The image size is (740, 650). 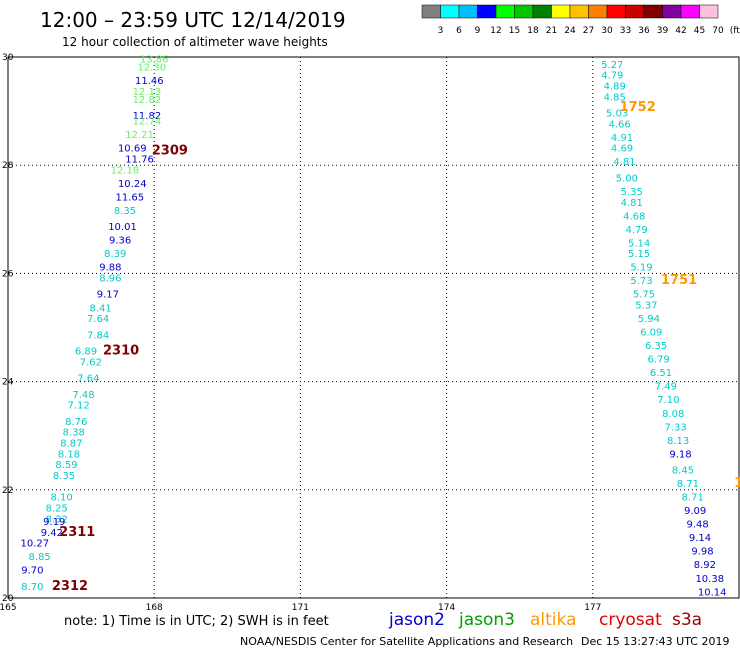 I want to click on wave-height-point: 7.48, so click(x=83, y=395).